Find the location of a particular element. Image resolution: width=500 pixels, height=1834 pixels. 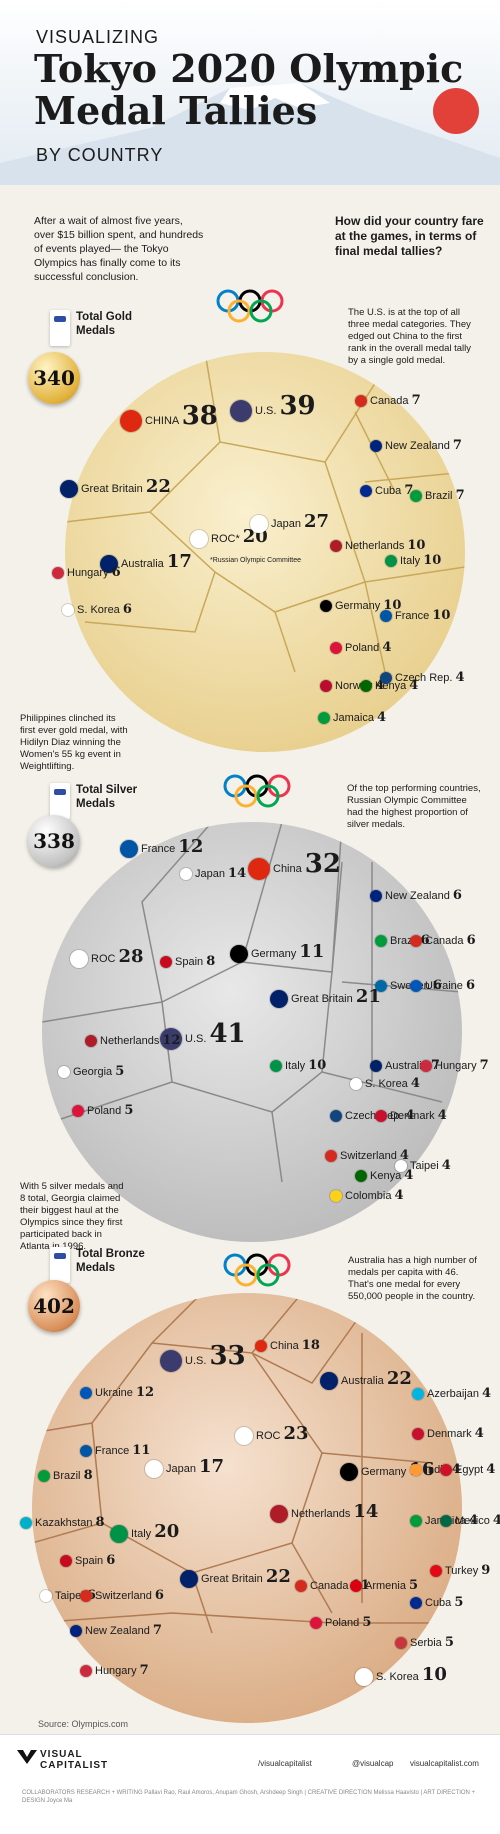

country-name: Kenya is located at coordinates (387, 1176).